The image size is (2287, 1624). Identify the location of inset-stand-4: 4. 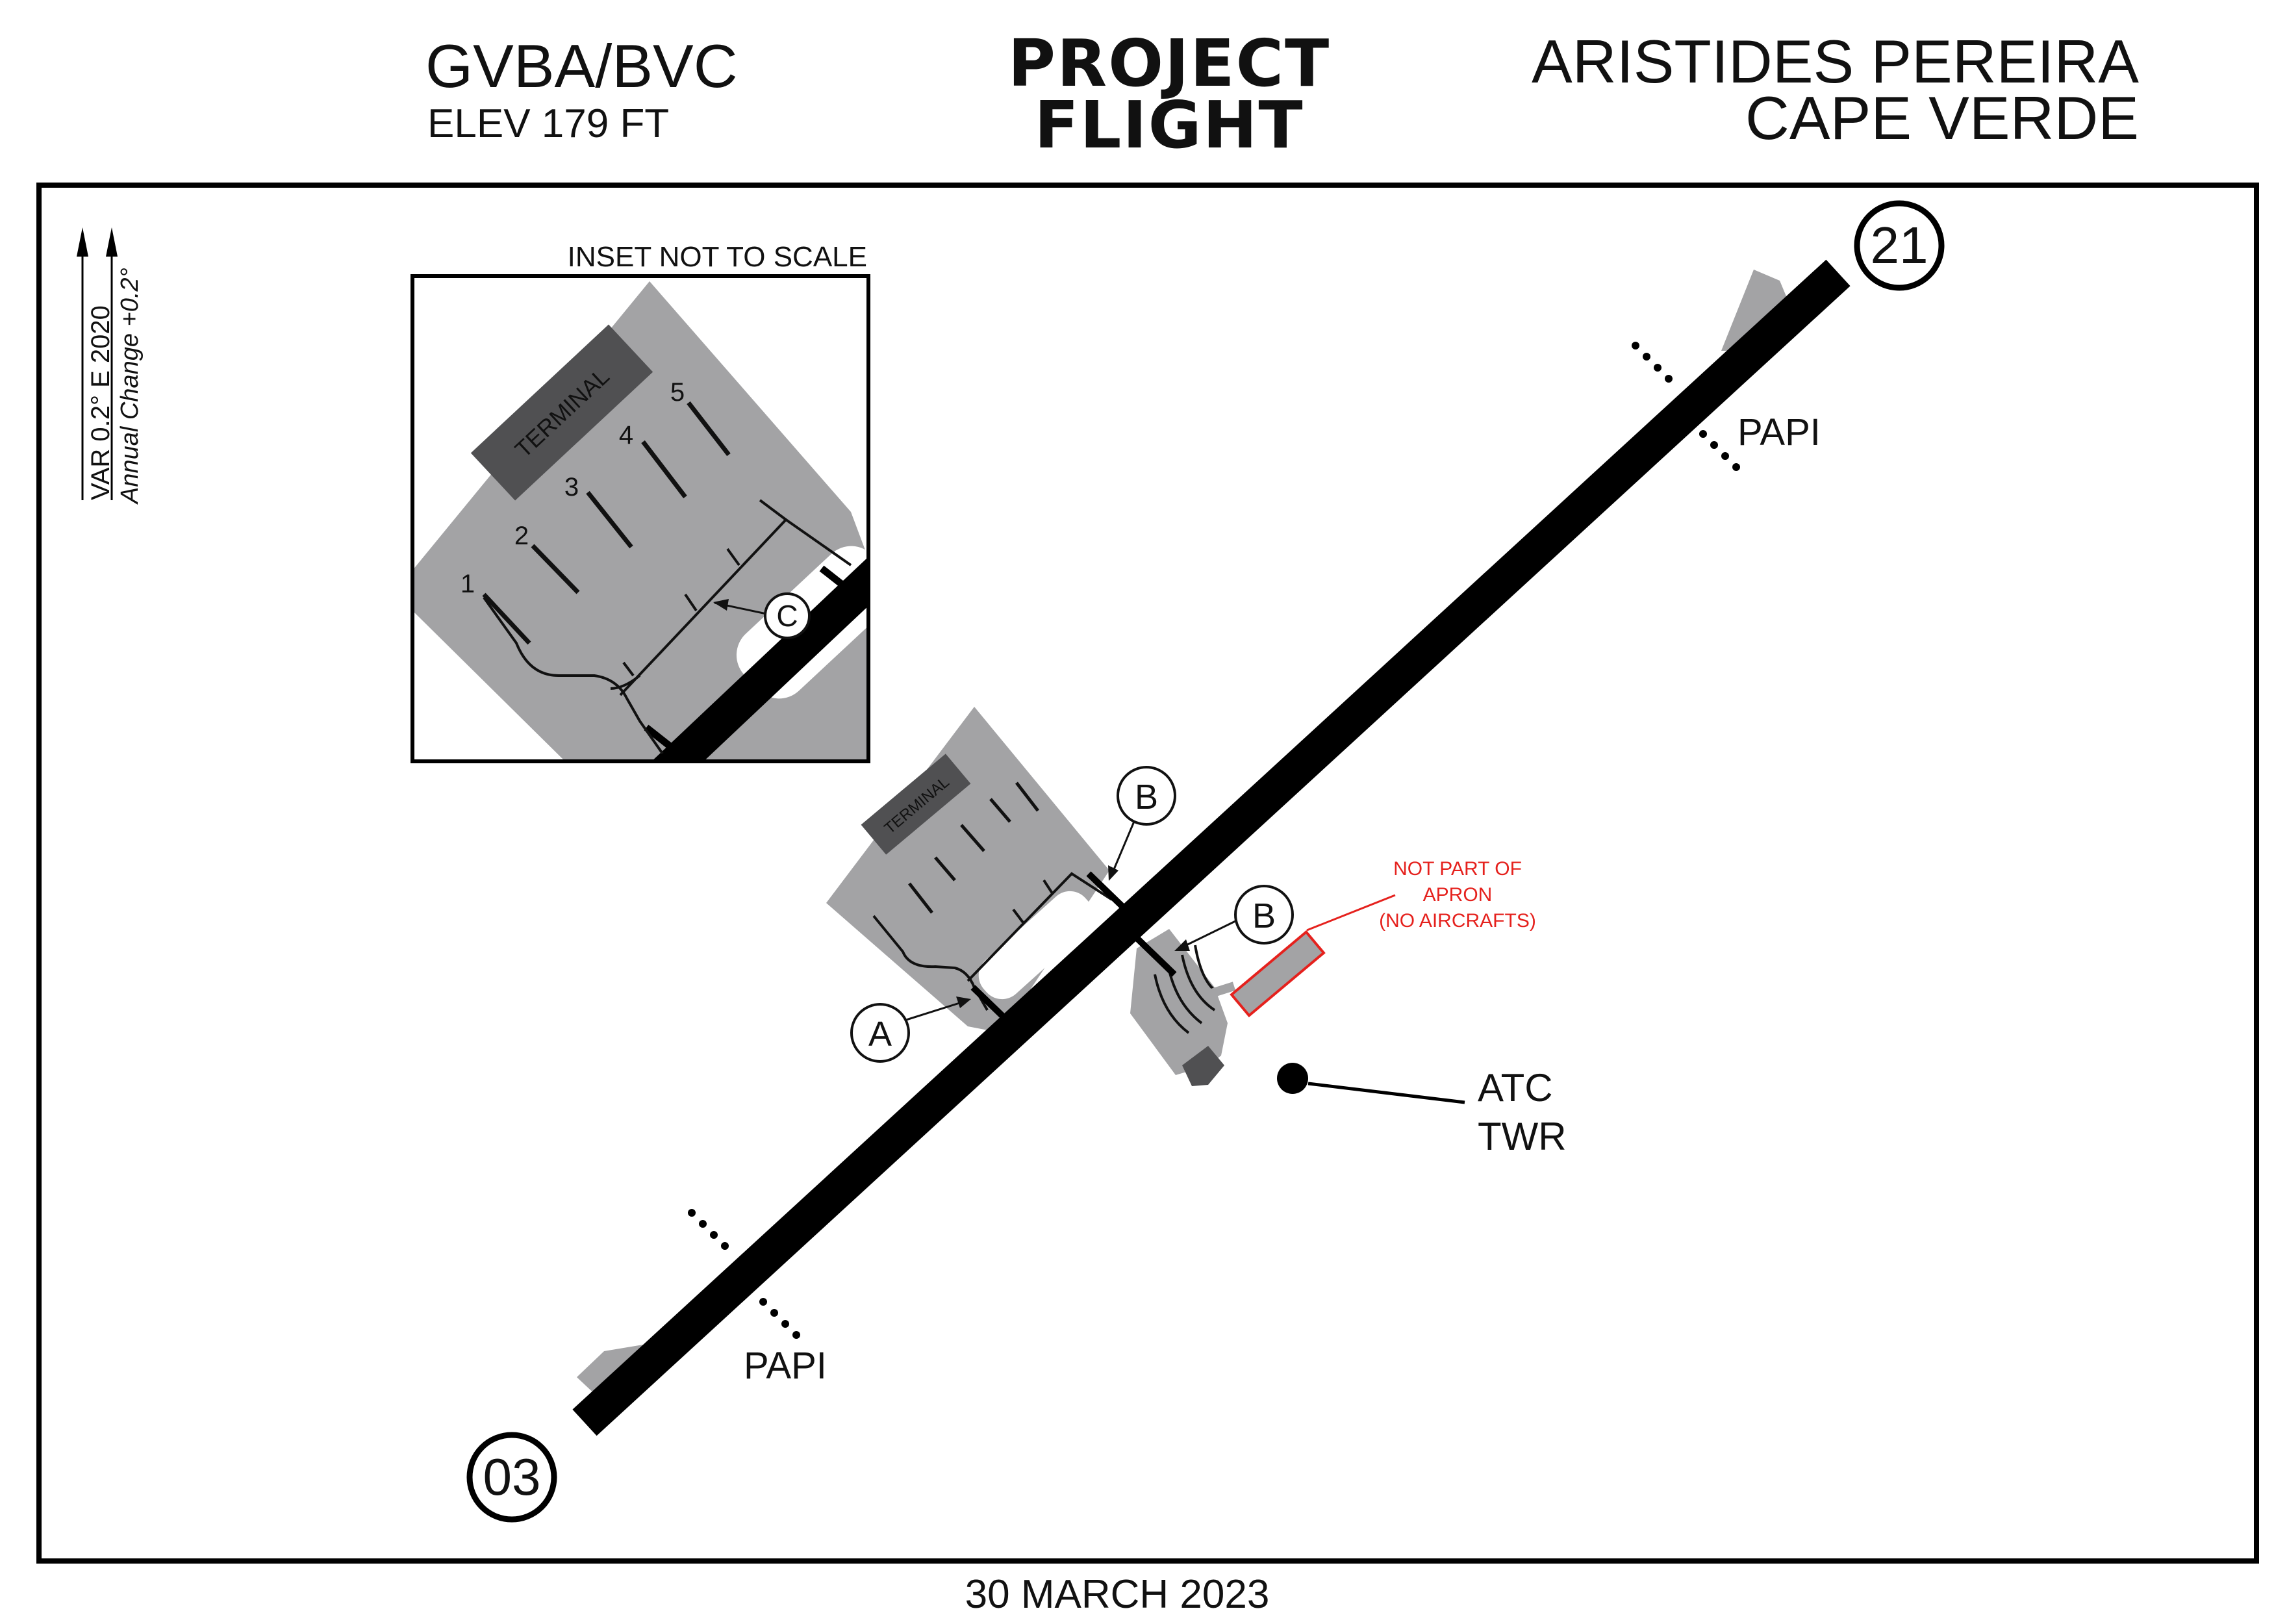
(626, 435).